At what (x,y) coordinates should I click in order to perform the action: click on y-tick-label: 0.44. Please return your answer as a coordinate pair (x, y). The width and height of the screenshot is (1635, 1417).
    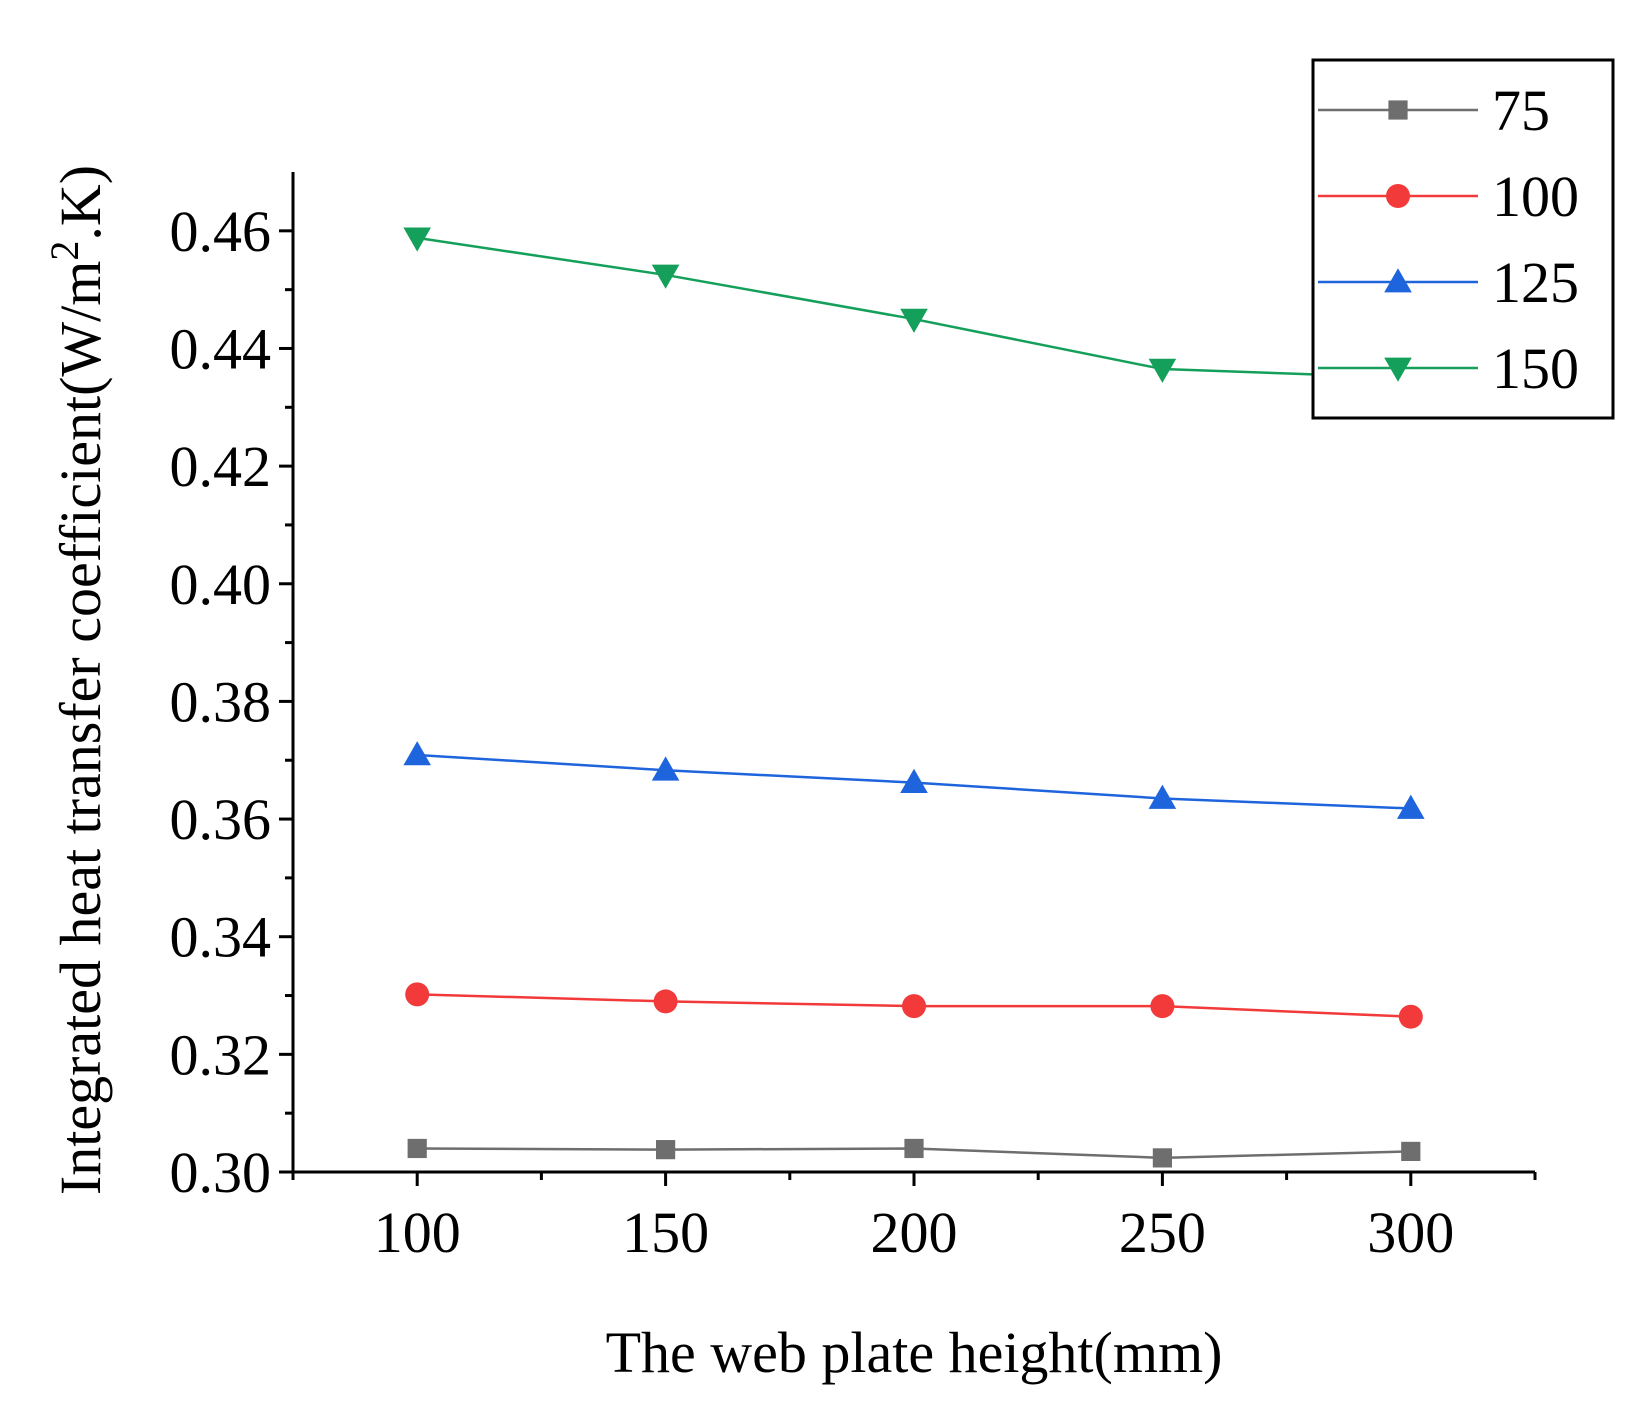
    Looking at the image, I should click on (221, 348).